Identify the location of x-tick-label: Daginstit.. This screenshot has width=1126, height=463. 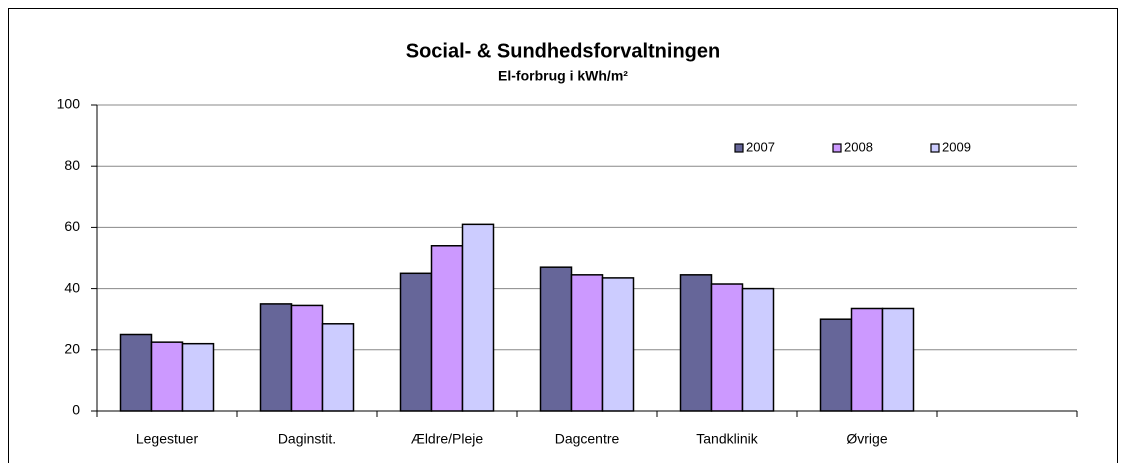
(307, 439).